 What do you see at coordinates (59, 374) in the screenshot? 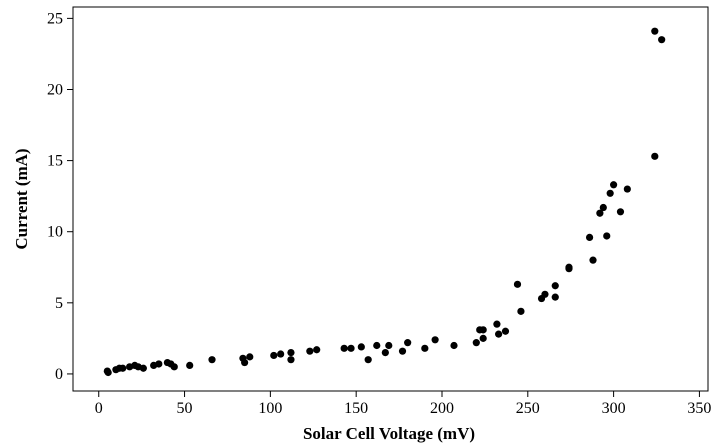
I see `y-tick-label: 0` at bounding box center [59, 374].